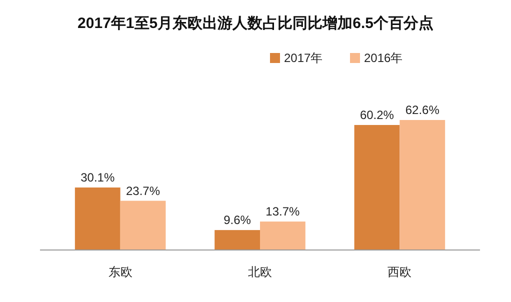  I want to click on data-label: 62.6%, so click(422, 110).